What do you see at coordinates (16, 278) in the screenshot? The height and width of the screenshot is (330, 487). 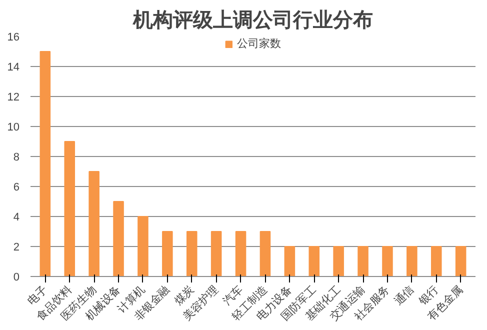 I see `y-tick-label: 0` at bounding box center [16, 278].